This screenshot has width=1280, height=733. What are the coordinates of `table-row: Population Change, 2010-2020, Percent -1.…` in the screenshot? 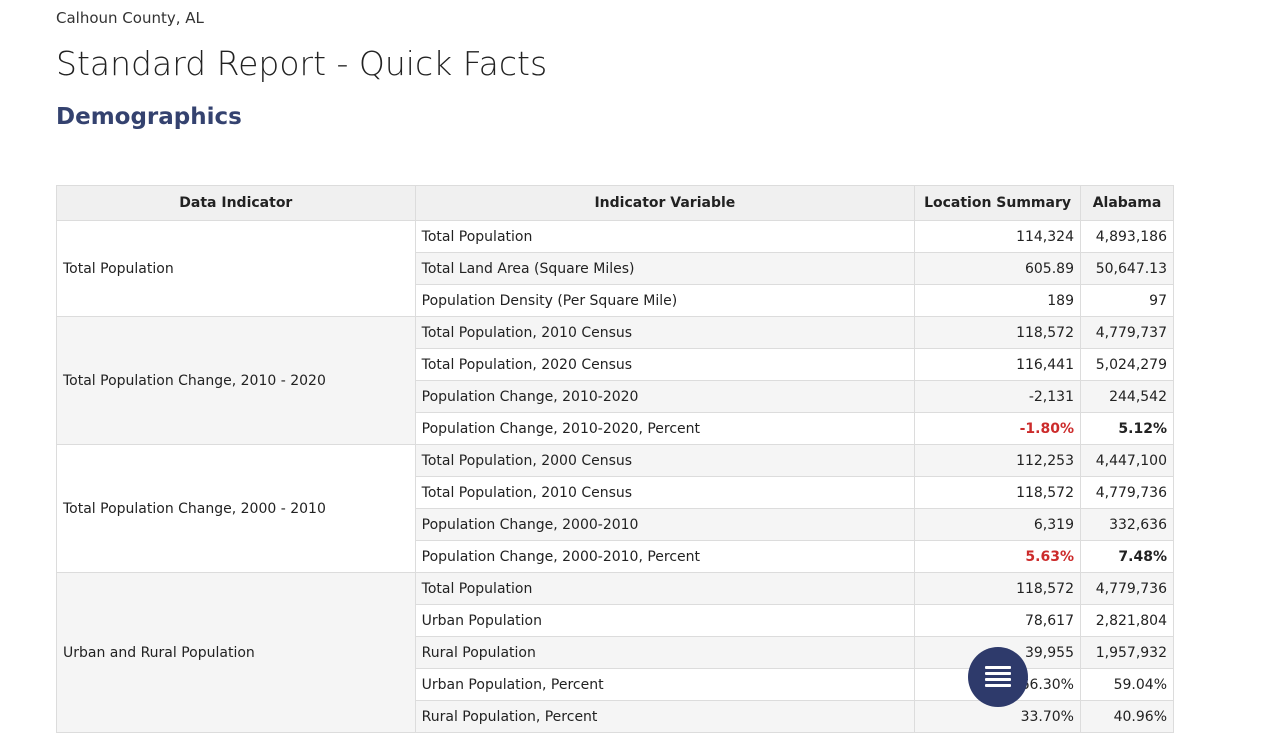 It's located at (616, 428).